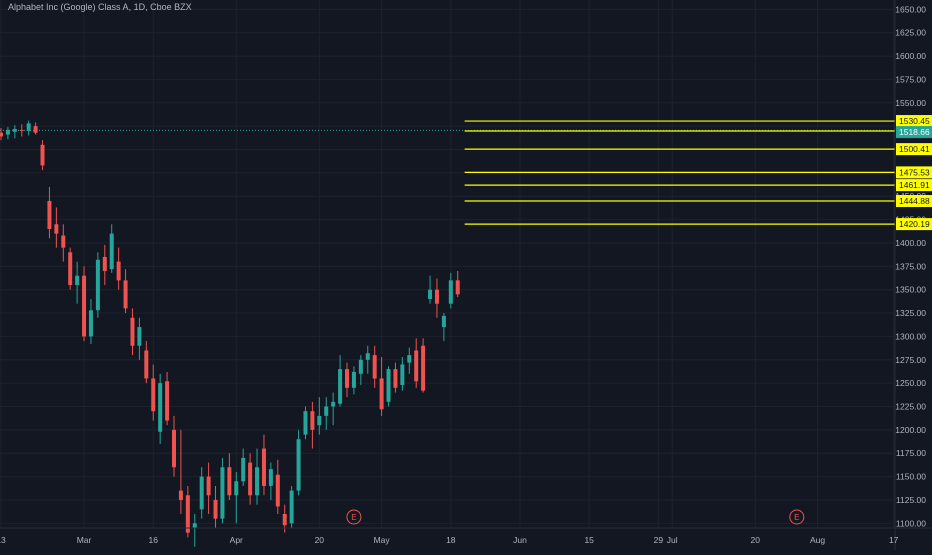 Image resolution: width=932 pixels, height=555 pixels. I want to click on time-tick-label: 18, so click(451, 540).